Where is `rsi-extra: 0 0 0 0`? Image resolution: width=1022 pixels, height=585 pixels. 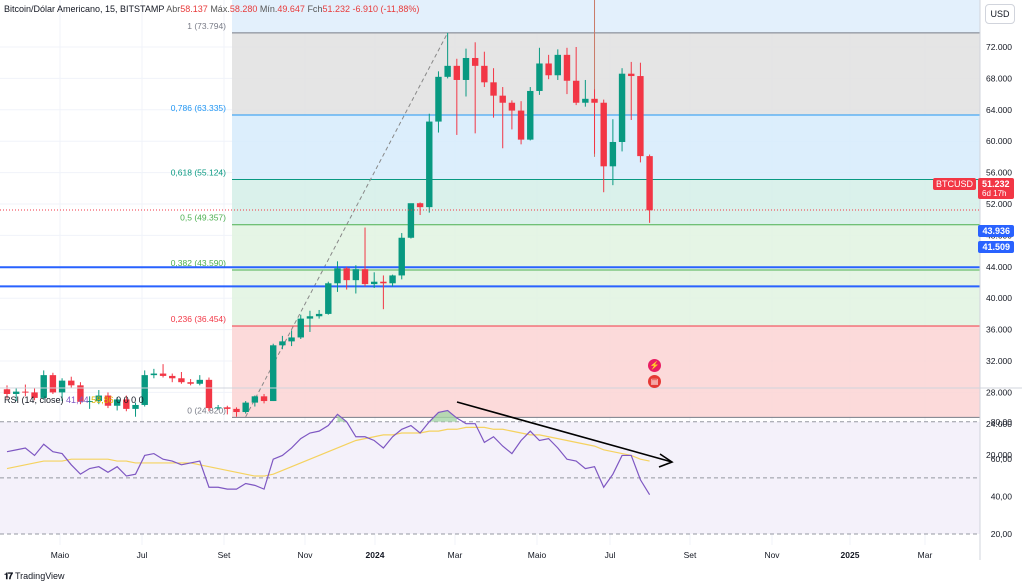
rsi-extra: 0 0 0 0 is located at coordinates (130, 400).